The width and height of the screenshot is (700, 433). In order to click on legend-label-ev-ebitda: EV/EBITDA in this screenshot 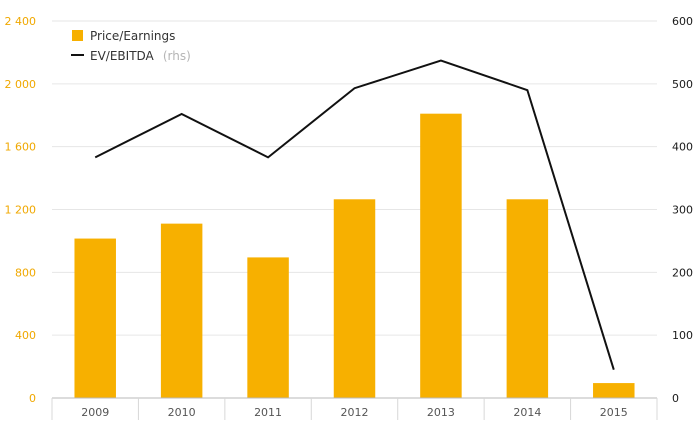, I will do `click(122, 56)`.